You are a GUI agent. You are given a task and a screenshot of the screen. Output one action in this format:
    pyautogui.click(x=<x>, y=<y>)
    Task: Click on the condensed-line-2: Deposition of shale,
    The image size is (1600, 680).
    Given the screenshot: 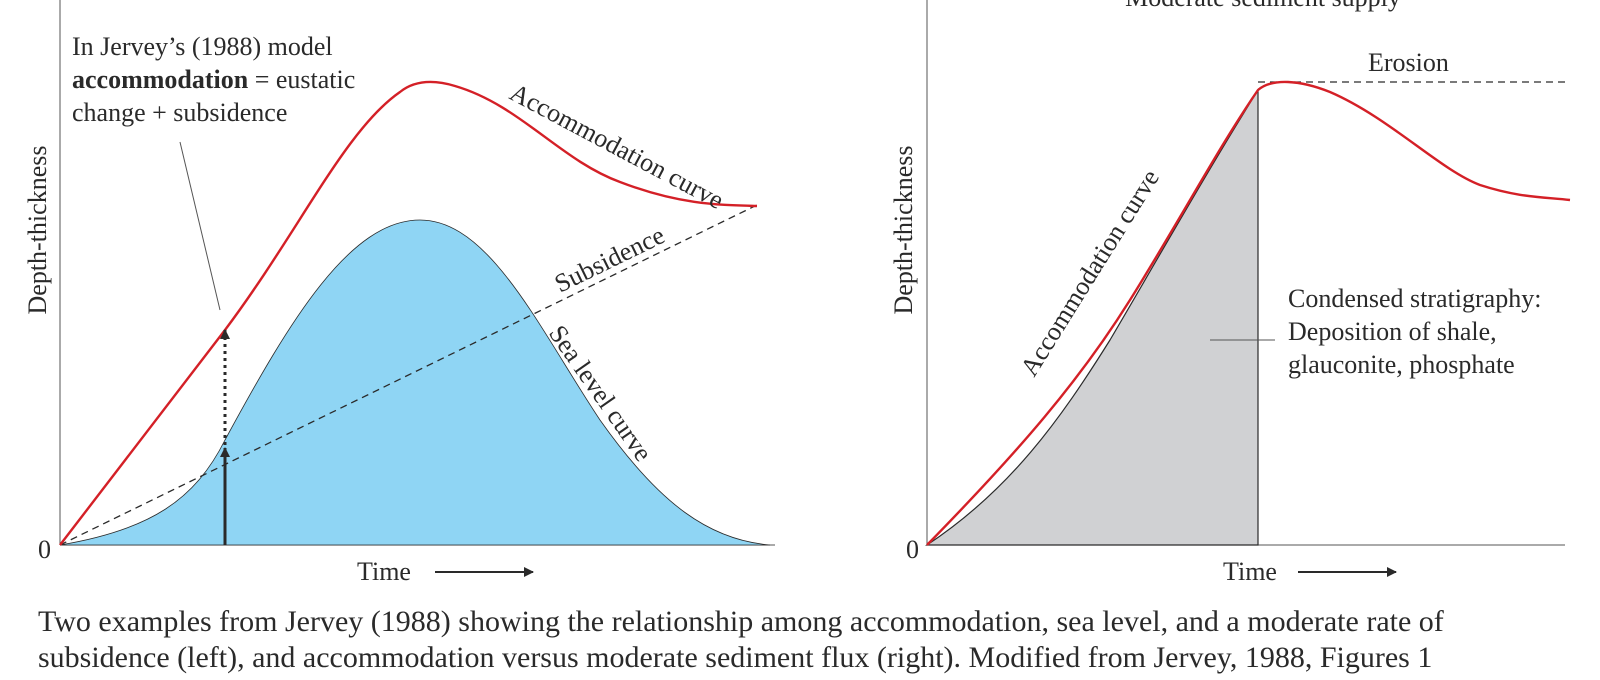 What is the action you would take?
    pyautogui.click(x=1392, y=331)
    